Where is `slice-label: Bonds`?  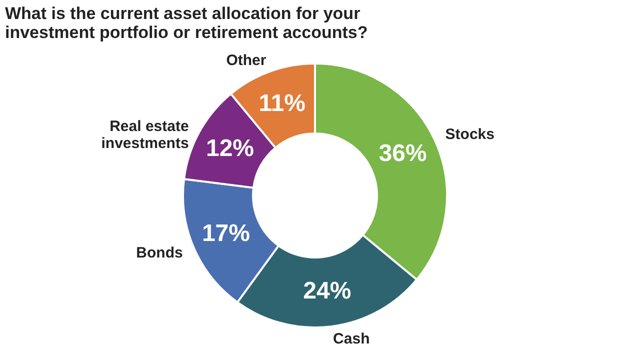 slice-label: Bonds is located at coordinates (159, 253).